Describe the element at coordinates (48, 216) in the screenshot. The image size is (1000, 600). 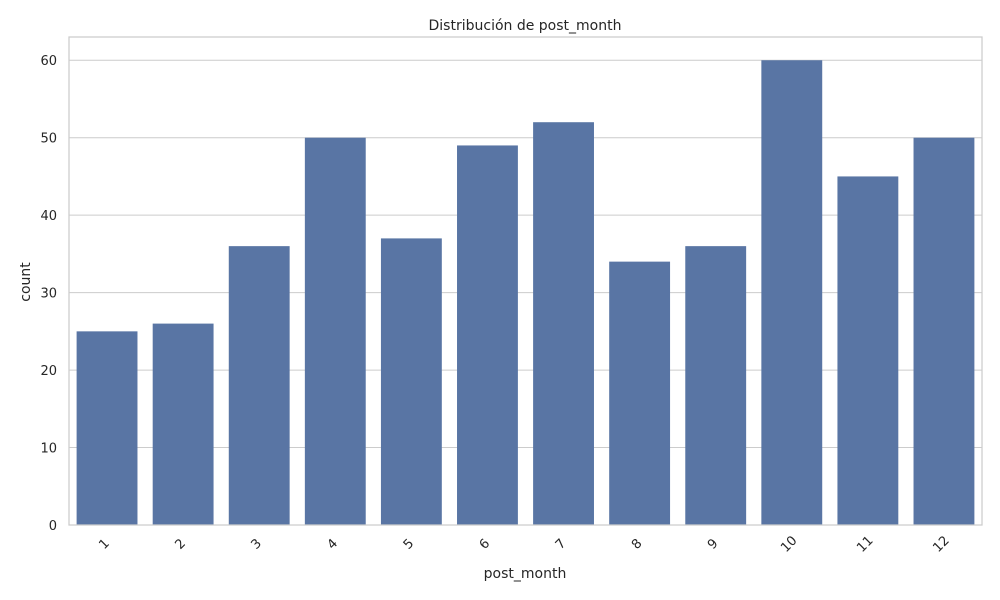
I see `y-tick-label: 40` at that location.